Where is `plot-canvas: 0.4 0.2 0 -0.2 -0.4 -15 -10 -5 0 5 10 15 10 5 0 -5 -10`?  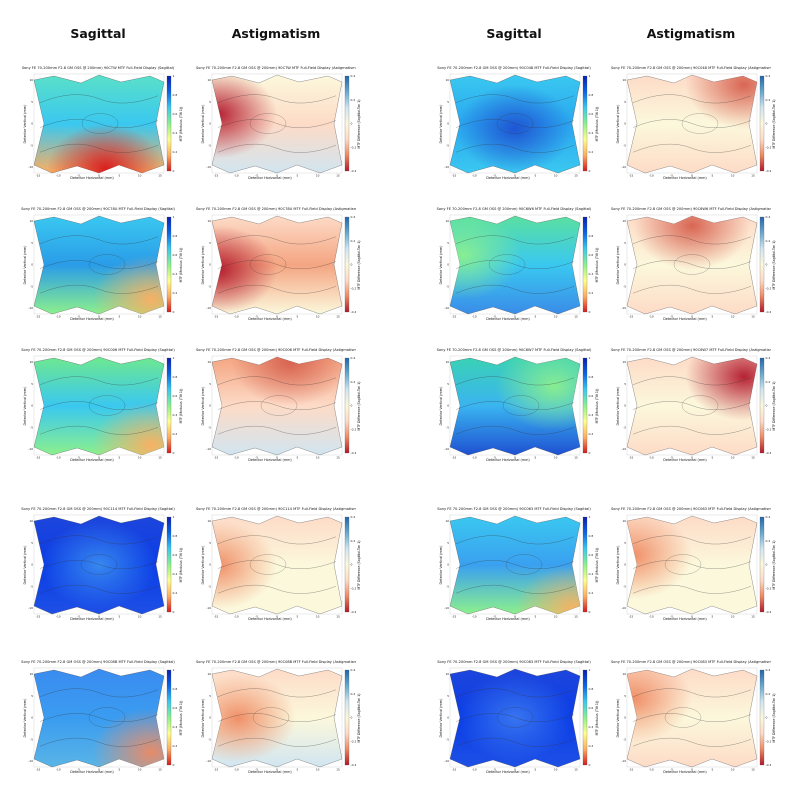 plot-canvas: 0.4 0.2 0 -0.2 -0.4 -15 -10 -5 0 5 10 15 10 5 0 -5 -10 is located at coordinates (281, 125).